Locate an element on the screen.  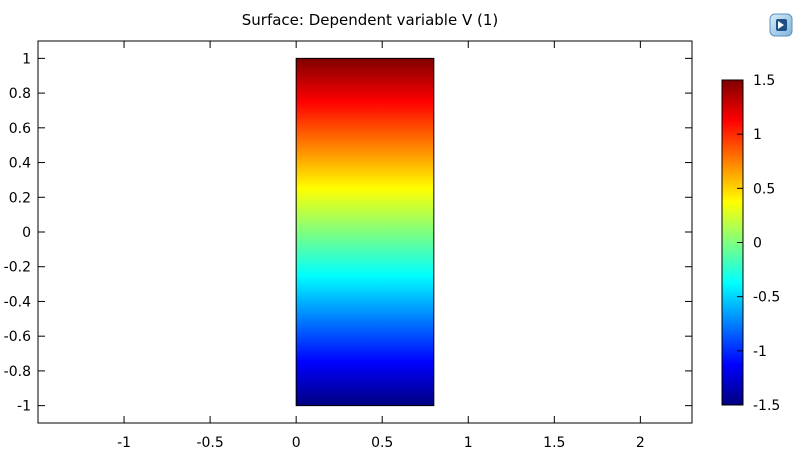
y-tick-label: 0.2 is located at coordinates (20, 198).